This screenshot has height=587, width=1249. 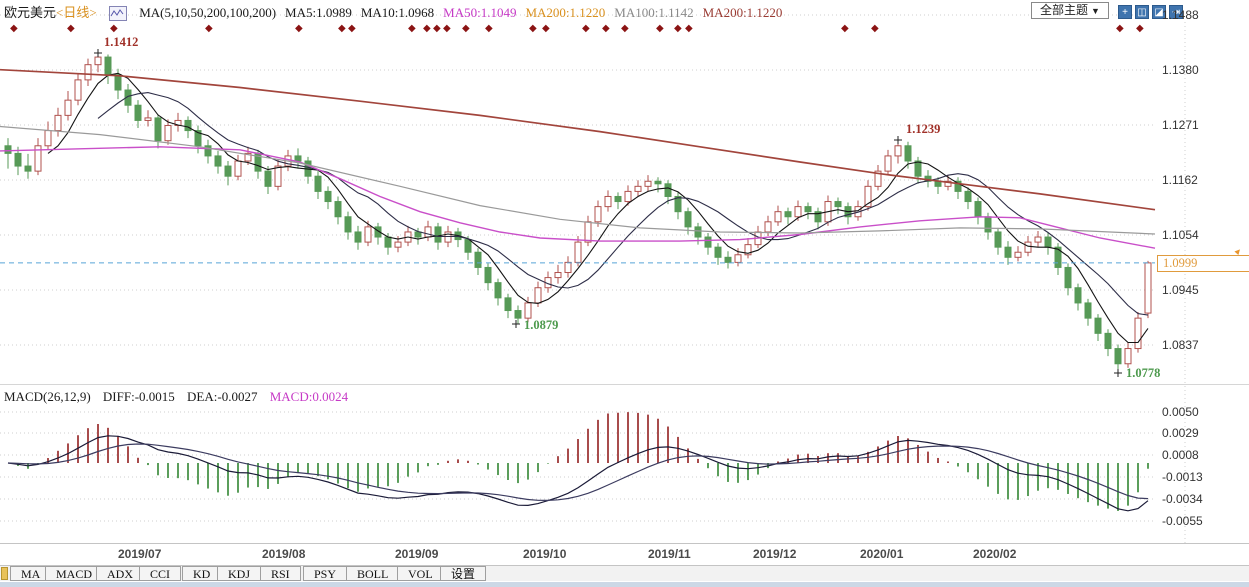 What do you see at coordinates (117, 13) in the screenshot?
I see `kline-chart-icon` at bounding box center [117, 13].